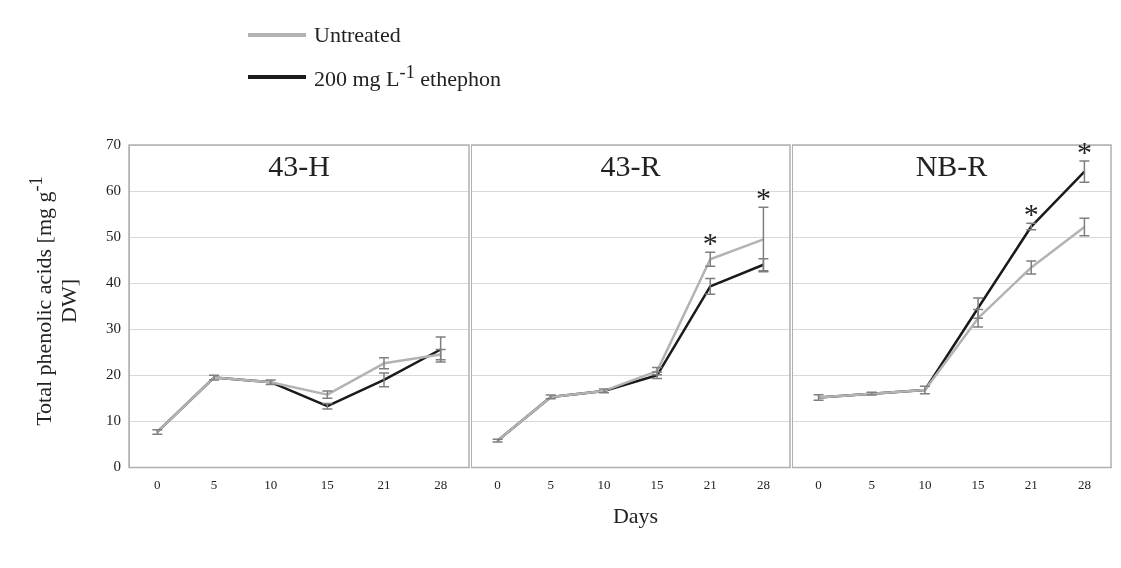 The image size is (1121, 568). I want to click on y-tick-label: 50, so click(113, 236).